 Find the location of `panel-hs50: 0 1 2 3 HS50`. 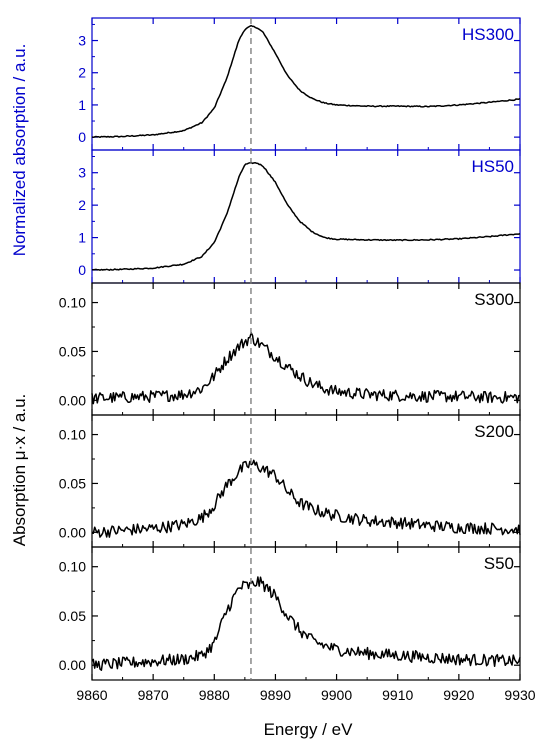

panel-hs50: 0 1 2 3 HS50 is located at coordinates (299, 216).